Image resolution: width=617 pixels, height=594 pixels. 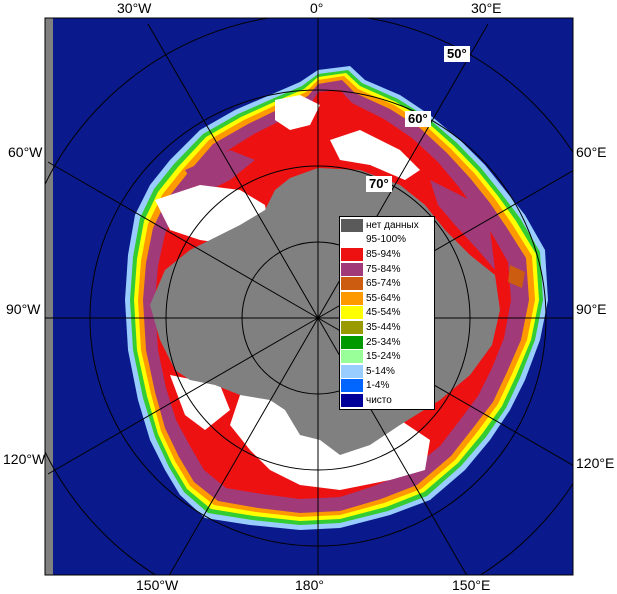 I want to click on legend-label: 5-14%, so click(x=380, y=371).